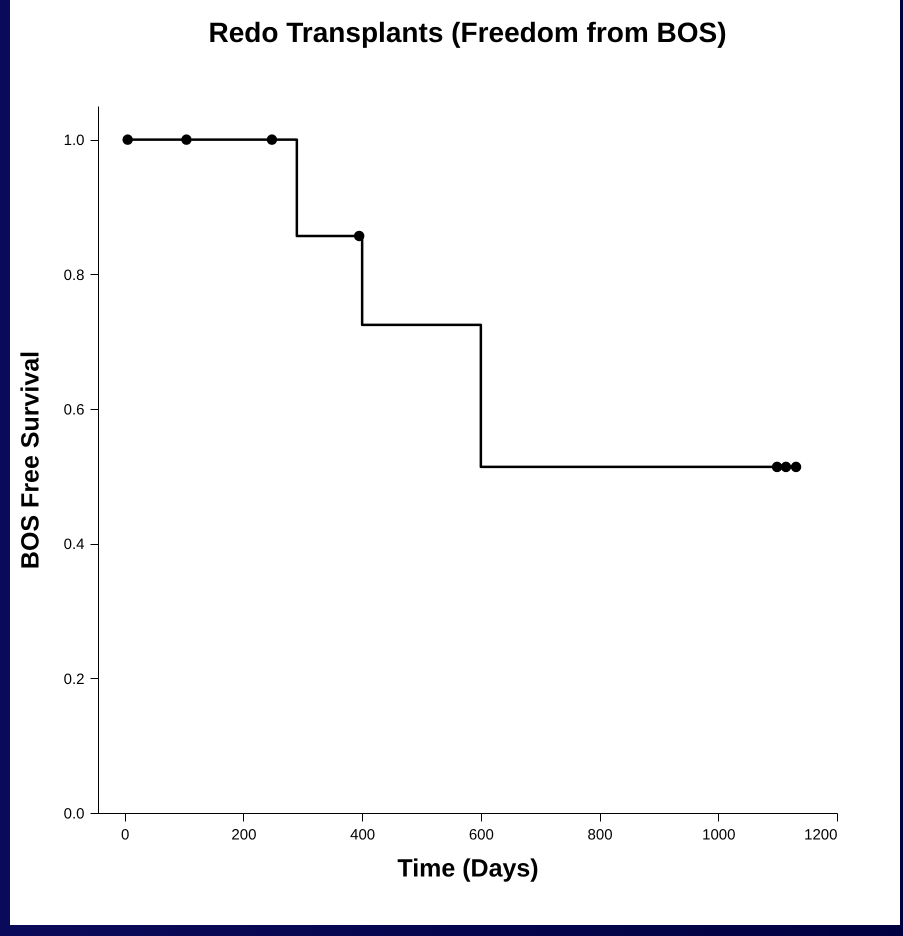 The height and width of the screenshot is (936, 903). What do you see at coordinates (125, 835) in the screenshot?
I see `x-tick-label: 0` at bounding box center [125, 835].